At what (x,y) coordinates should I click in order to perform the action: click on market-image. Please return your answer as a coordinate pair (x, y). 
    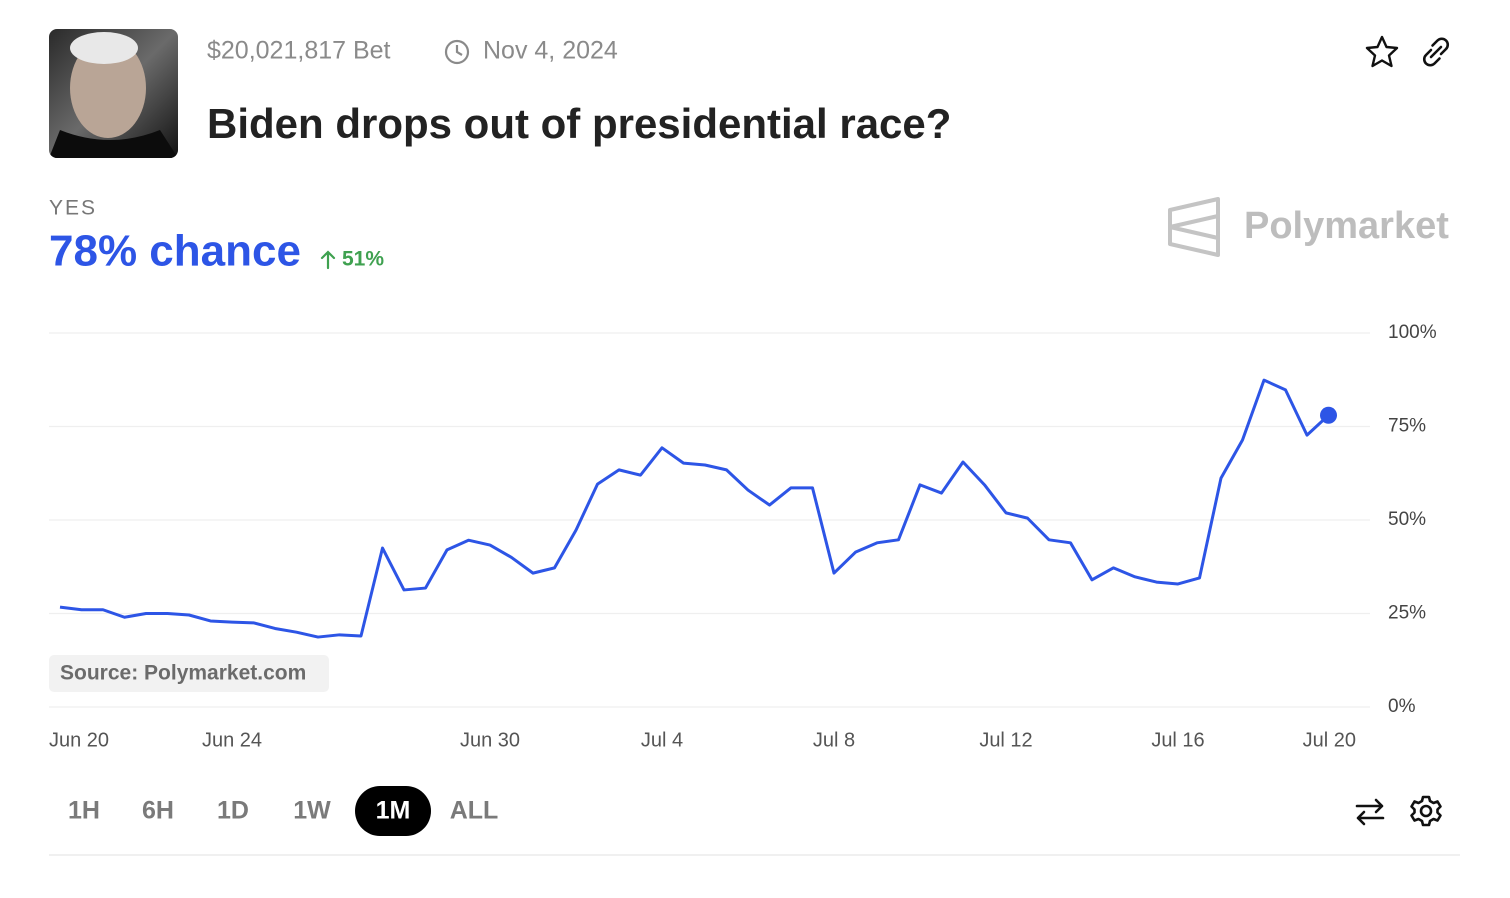
    Looking at the image, I should click on (113, 93).